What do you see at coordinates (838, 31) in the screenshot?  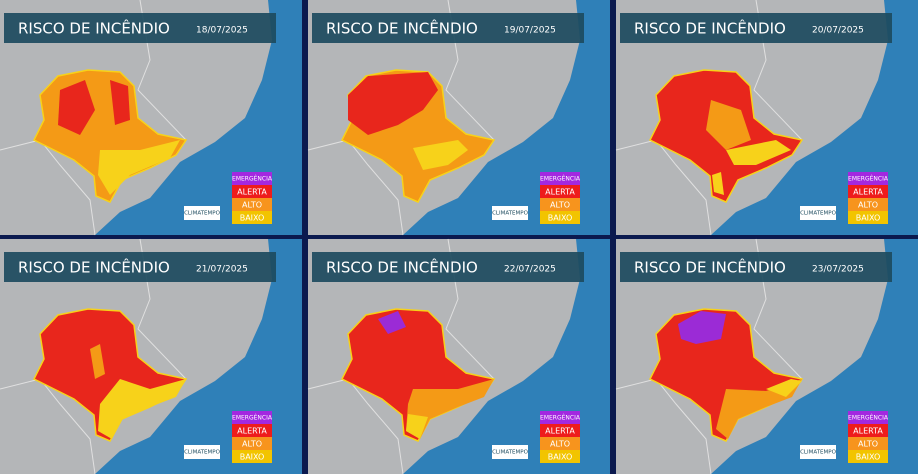 I see `date: 20/07/2025` at bounding box center [838, 31].